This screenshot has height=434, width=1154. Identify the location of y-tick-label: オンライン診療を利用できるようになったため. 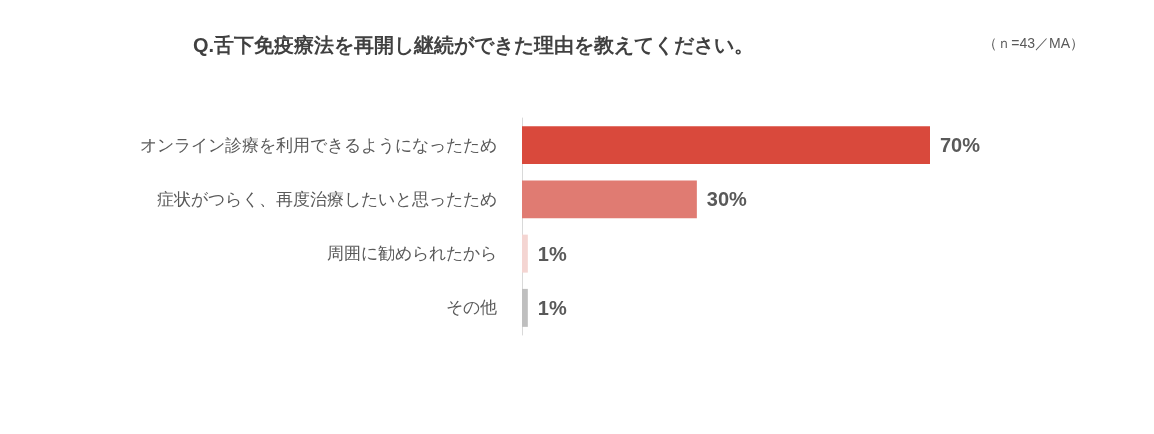
(318, 145).